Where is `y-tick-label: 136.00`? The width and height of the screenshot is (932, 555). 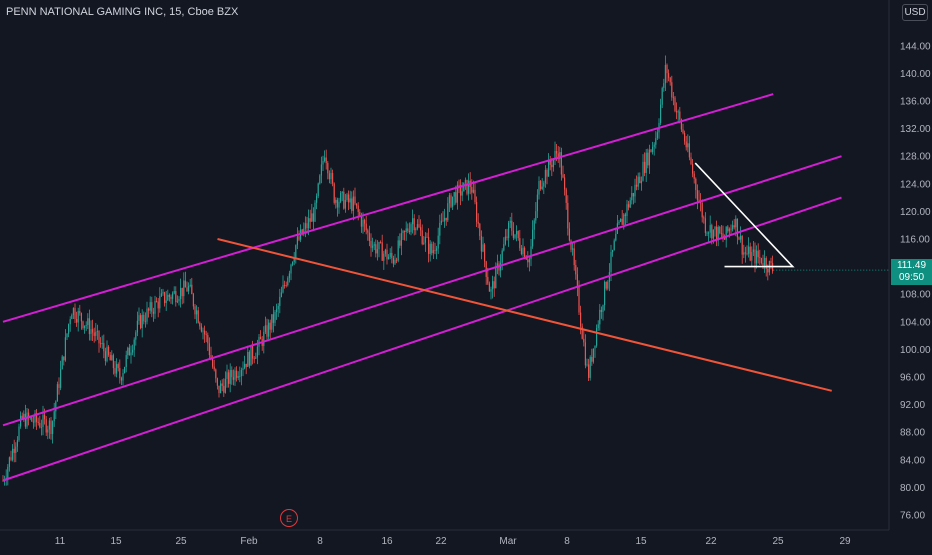
y-tick-label: 136.00 is located at coordinates (915, 102).